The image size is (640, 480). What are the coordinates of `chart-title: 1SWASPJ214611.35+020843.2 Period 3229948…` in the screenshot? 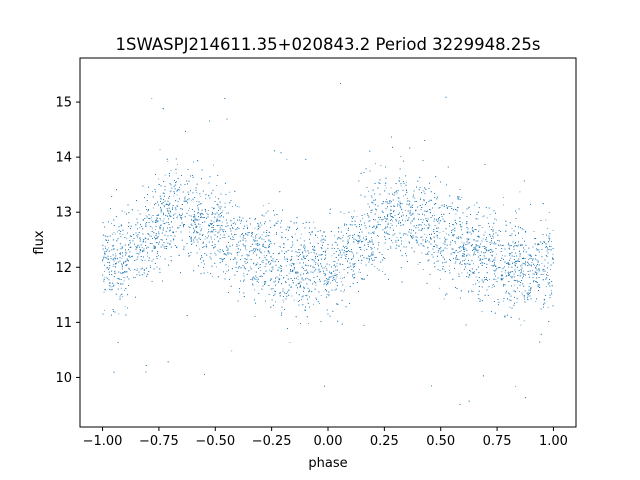 It's located at (327, 44).